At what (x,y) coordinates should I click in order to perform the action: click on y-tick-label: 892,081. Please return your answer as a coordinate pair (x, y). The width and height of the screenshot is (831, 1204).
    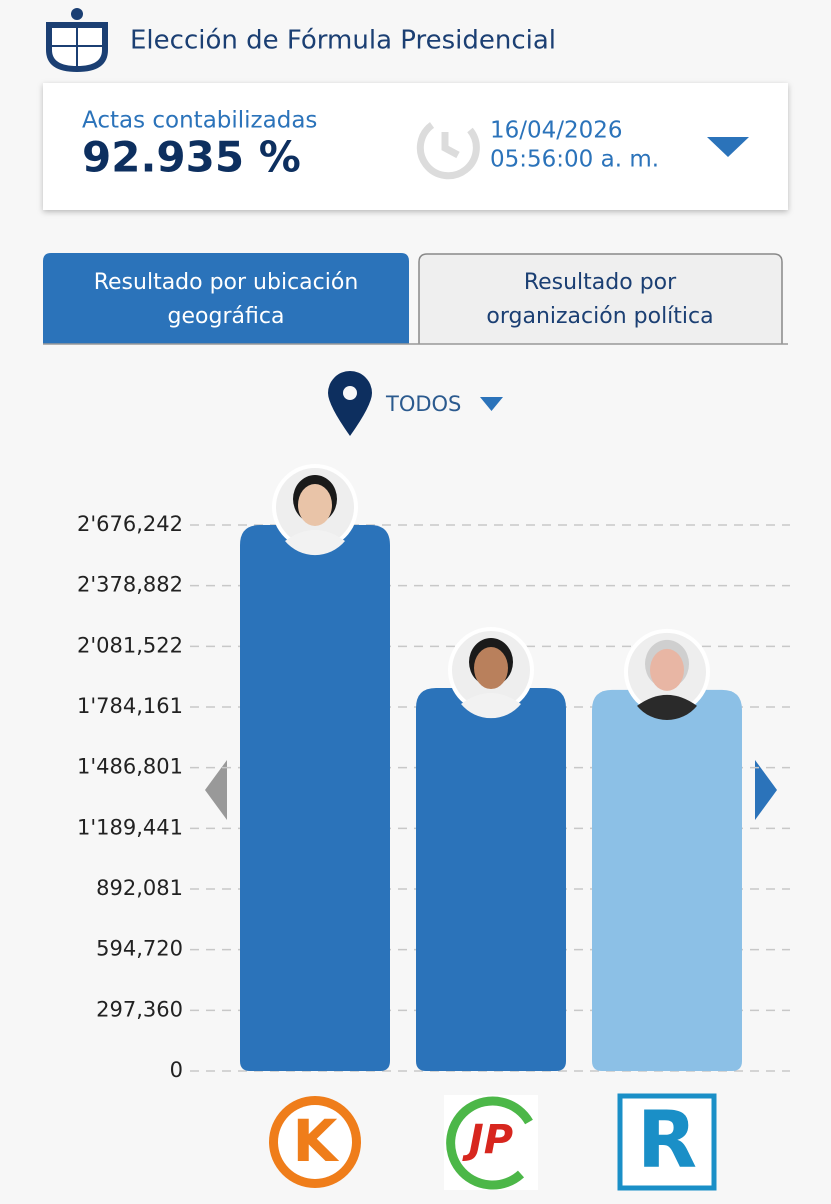
    Looking at the image, I should click on (139, 888).